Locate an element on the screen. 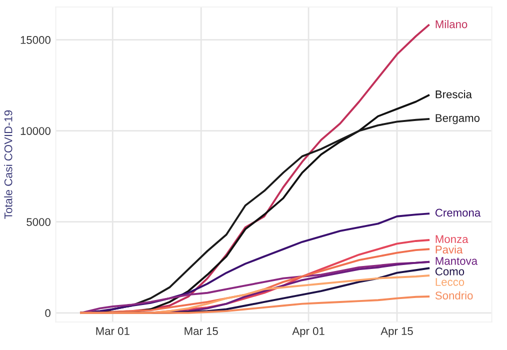  x-tick-label: Apr 15 is located at coordinates (396, 332).